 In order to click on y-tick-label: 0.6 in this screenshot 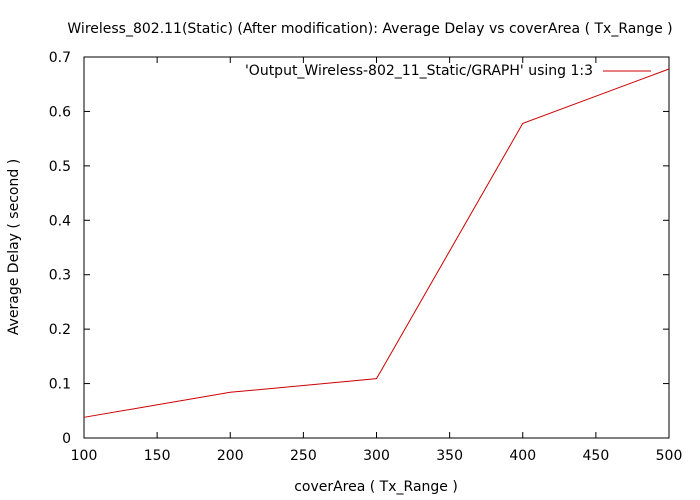, I will do `click(60, 112)`.